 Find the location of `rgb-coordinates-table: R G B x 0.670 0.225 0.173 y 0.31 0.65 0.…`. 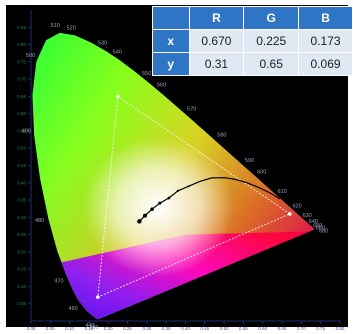

rgb-coordinates-table: R G B x 0.670 0.225 0.173 y 0.31 0.65 0.… is located at coordinates (252, 41).